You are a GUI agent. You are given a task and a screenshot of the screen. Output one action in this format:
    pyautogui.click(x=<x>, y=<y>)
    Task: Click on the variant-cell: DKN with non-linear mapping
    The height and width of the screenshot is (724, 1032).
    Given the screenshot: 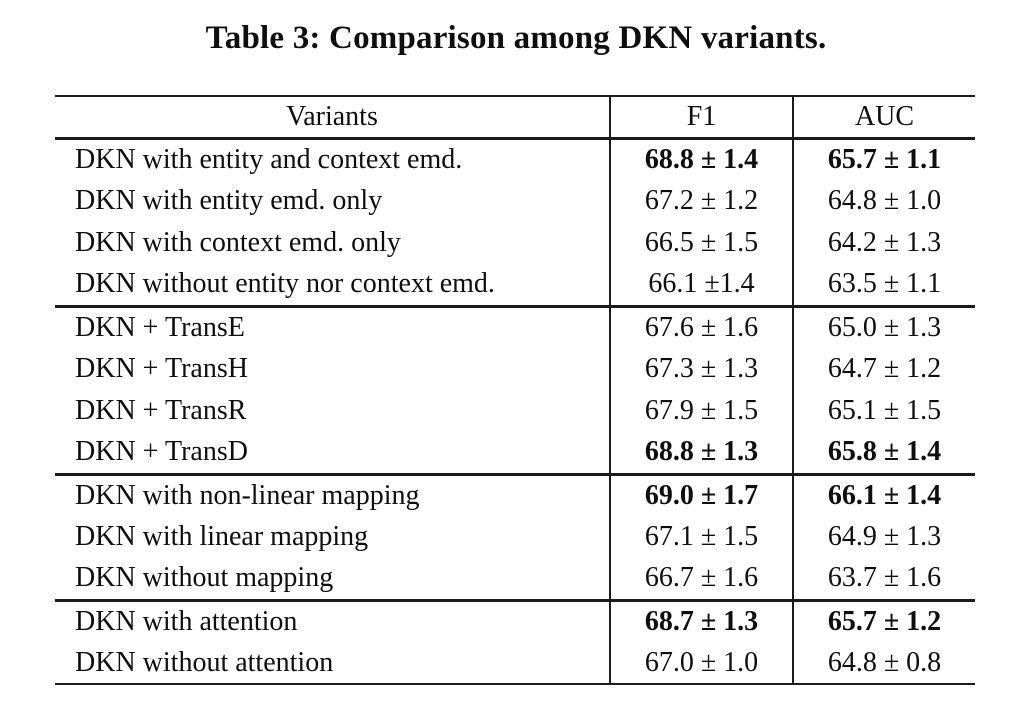 What is the action you would take?
    pyautogui.click(x=247, y=495)
    